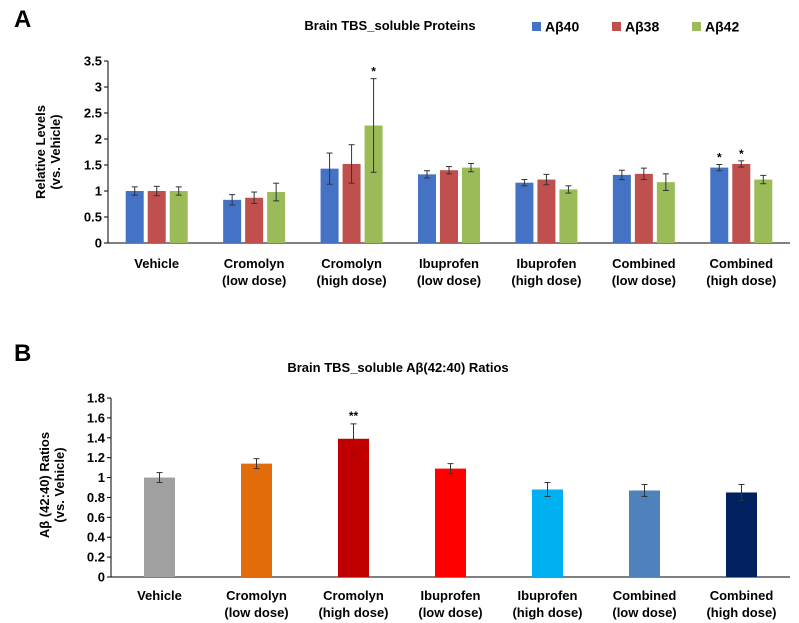 This screenshot has width=799, height=623. What do you see at coordinates (40, 152) in the screenshot?
I see `y-axis-label: Relative Levels` at bounding box center [40, 152].